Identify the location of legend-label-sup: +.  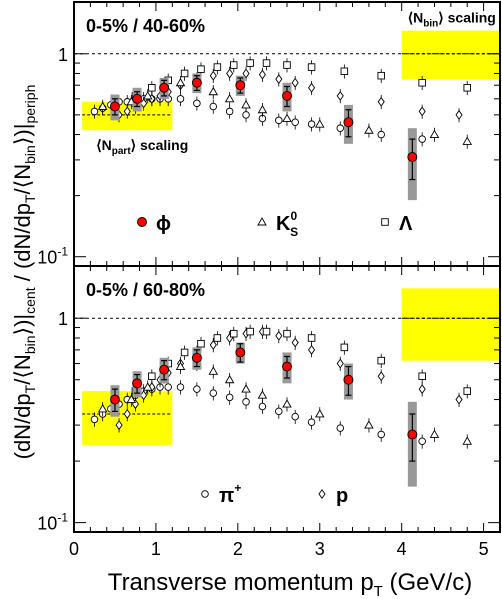
(237, 488).